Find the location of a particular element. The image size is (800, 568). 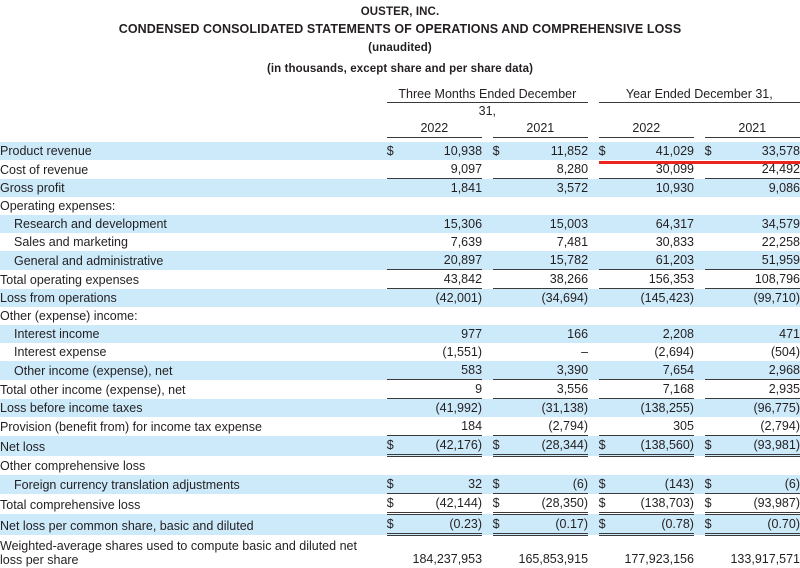

value-cell: 15,306 is located at coordinates (445, 224).